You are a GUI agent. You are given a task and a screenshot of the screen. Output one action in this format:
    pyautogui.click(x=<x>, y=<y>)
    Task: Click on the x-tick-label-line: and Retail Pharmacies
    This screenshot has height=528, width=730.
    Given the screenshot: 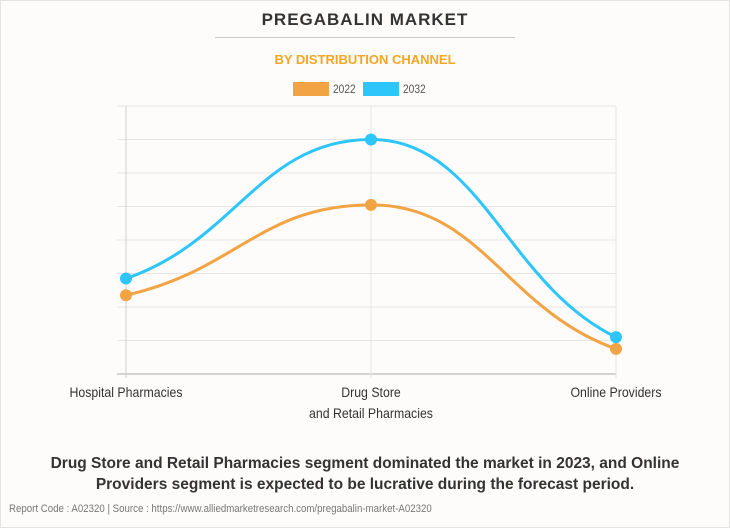 What is the action you would take?
    pyautogui.click(x=371, y=413)
    